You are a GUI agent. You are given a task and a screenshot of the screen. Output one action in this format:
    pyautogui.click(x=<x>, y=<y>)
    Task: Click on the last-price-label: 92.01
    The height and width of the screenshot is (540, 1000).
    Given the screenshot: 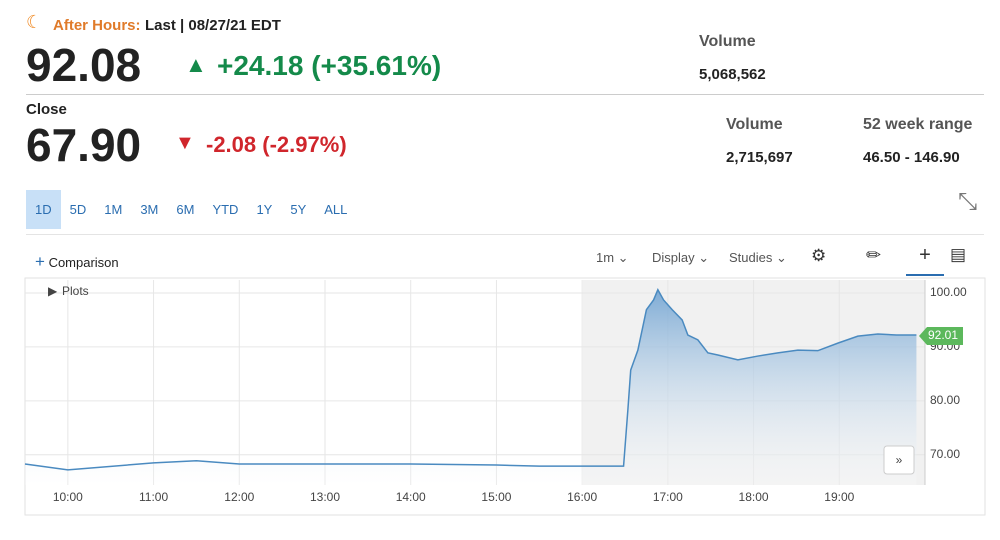 What is the action you would take?
    pyautogui.click(x=943, y=335)
    